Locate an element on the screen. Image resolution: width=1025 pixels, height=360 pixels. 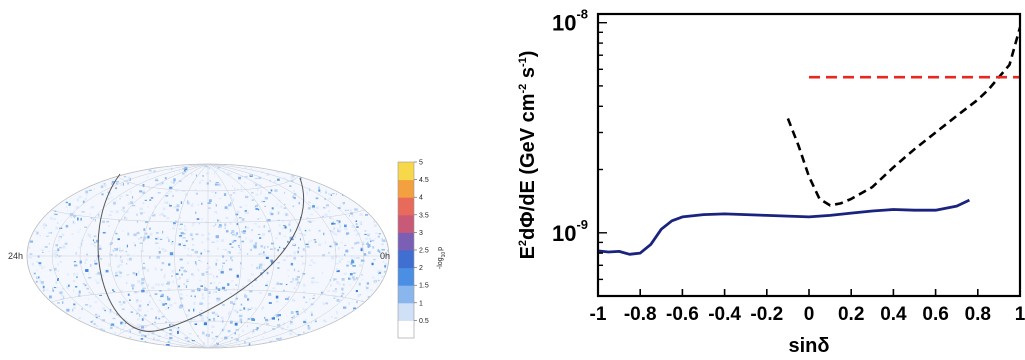
x-tick-label: 0 is located at coordinates (809, 314).